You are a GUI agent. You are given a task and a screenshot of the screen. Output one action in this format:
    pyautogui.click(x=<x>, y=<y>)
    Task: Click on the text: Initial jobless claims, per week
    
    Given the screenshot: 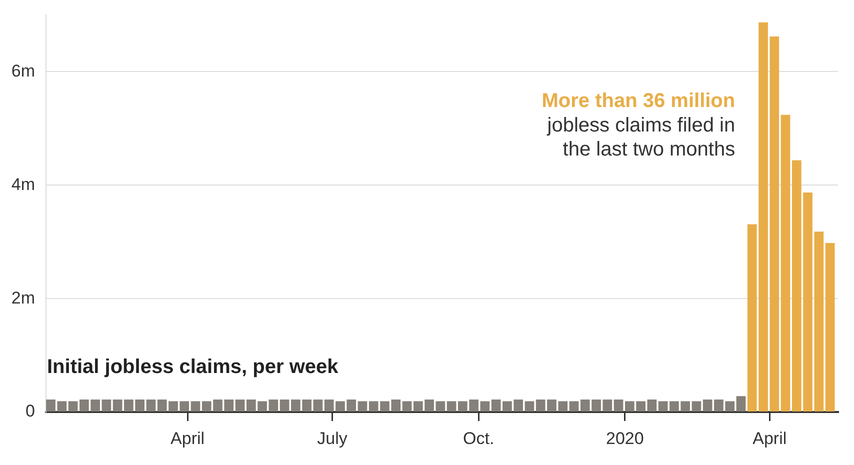 What is the action you would take?
    pyautogui.click(x=193, y=367)
    